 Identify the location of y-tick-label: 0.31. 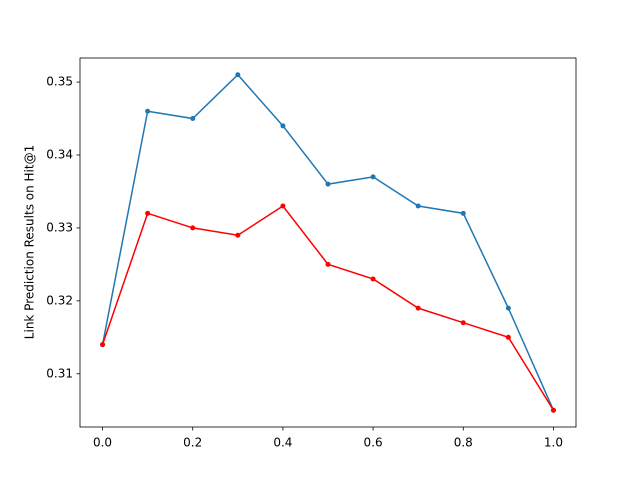
(59, 373).